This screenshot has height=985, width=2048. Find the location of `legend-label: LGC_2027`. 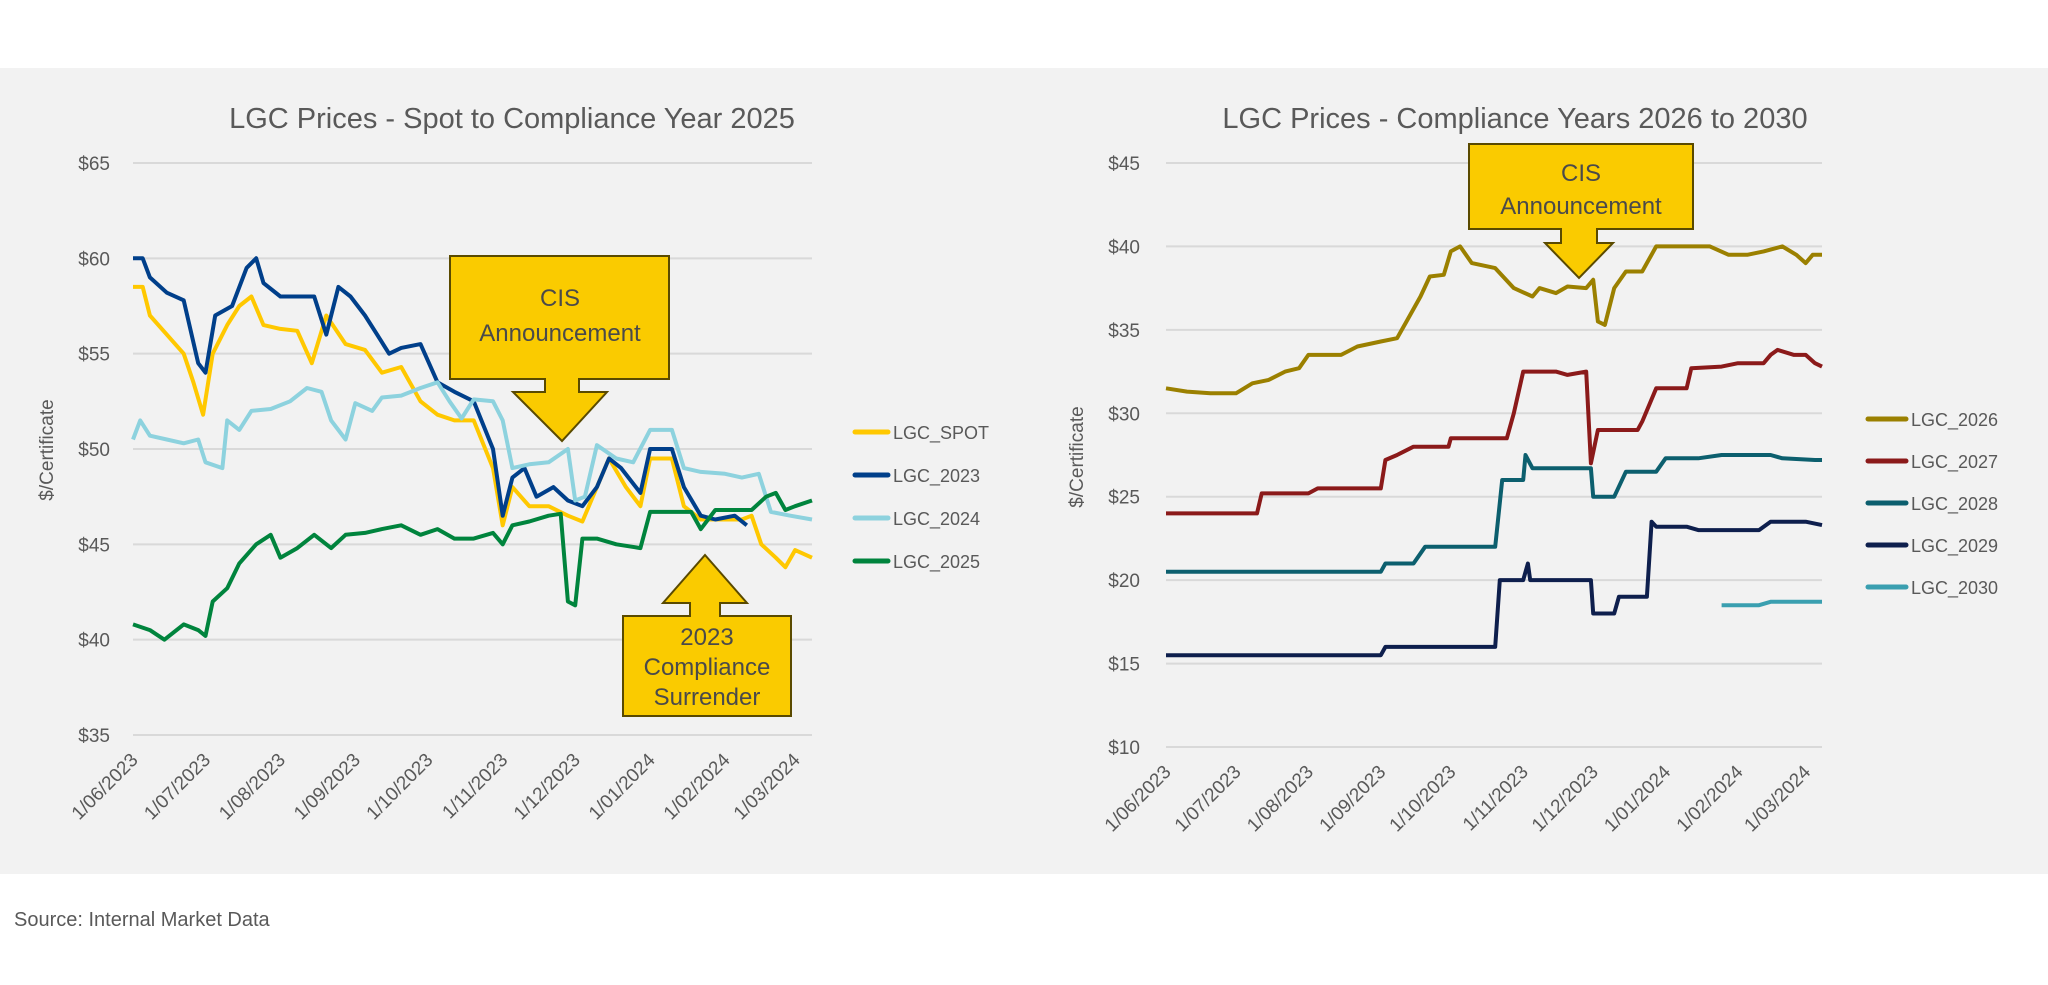

legend-label: LGC_2027 is located at coordinates (1954, 462).